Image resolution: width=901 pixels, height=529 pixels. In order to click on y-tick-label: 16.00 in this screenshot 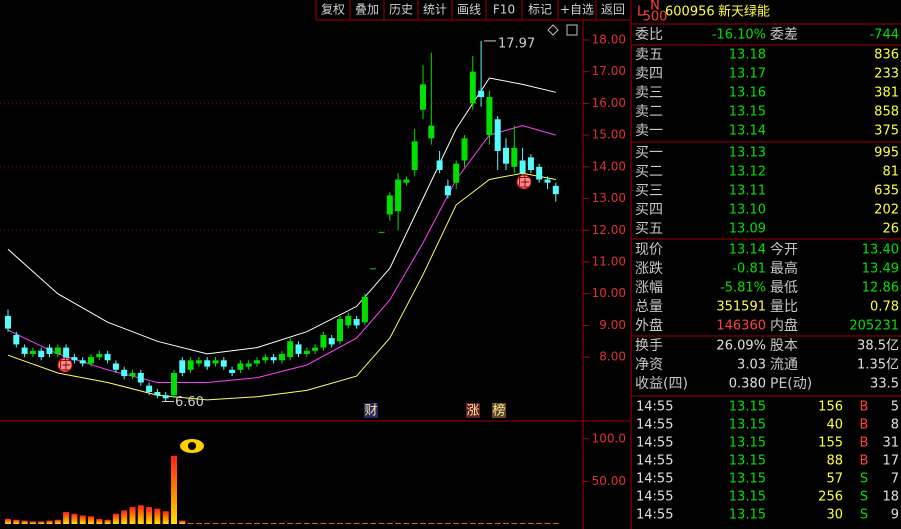, I will do `click(609, 103)`.